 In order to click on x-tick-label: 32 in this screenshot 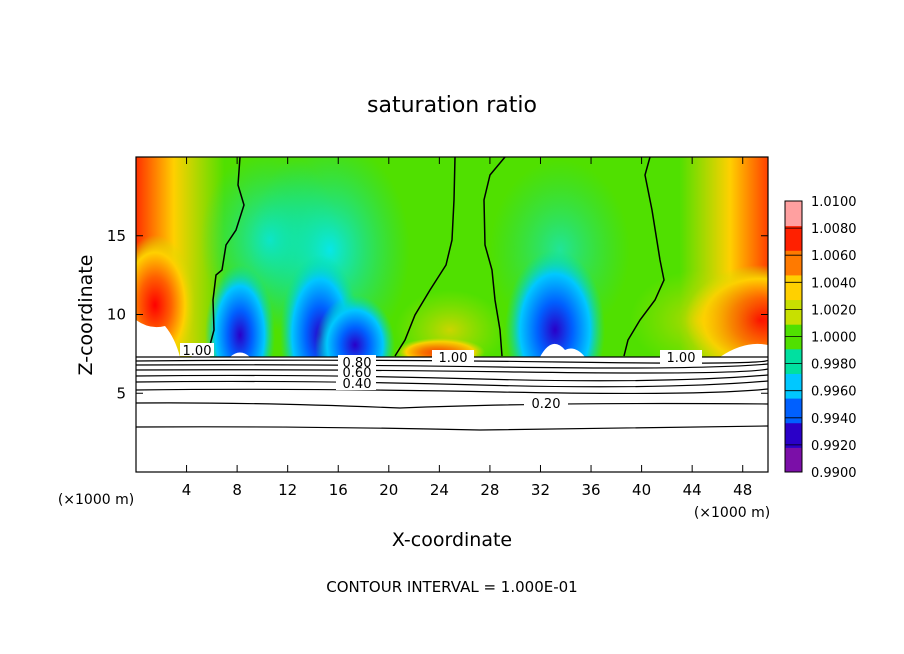, I will do `click(540, 490)`.